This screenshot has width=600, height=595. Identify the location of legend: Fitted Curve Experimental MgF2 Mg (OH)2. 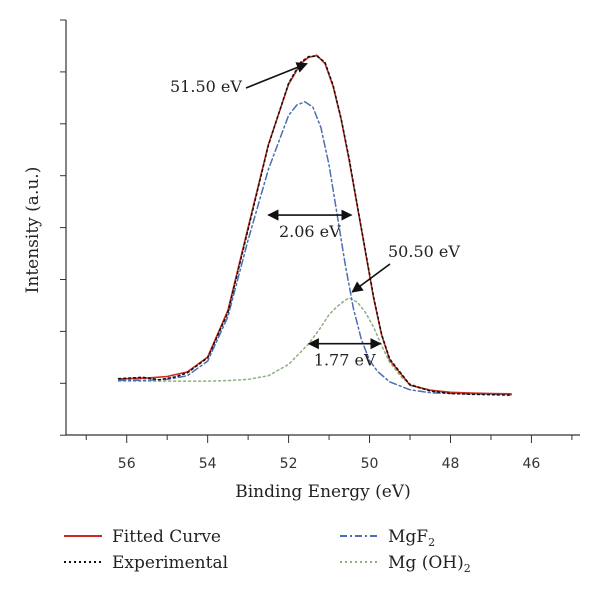
(267, 551).